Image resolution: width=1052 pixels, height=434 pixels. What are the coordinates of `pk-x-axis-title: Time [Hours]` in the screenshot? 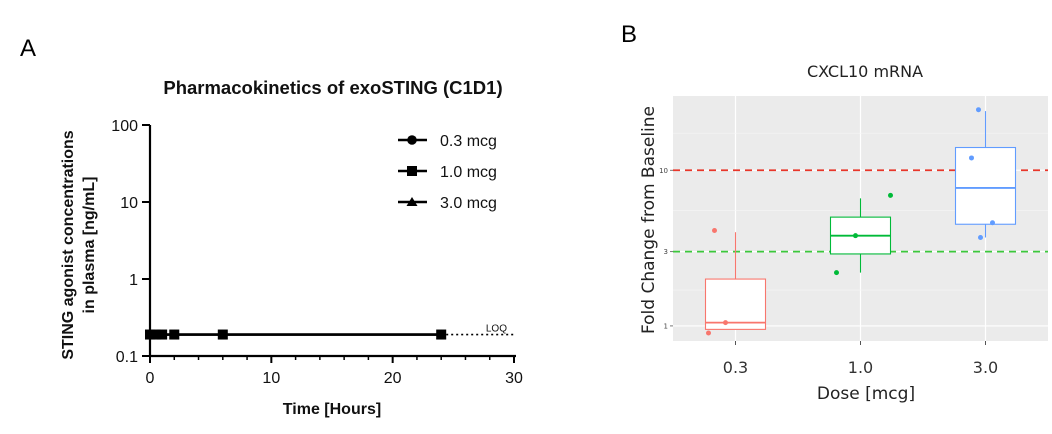 It's located at (332, 409).